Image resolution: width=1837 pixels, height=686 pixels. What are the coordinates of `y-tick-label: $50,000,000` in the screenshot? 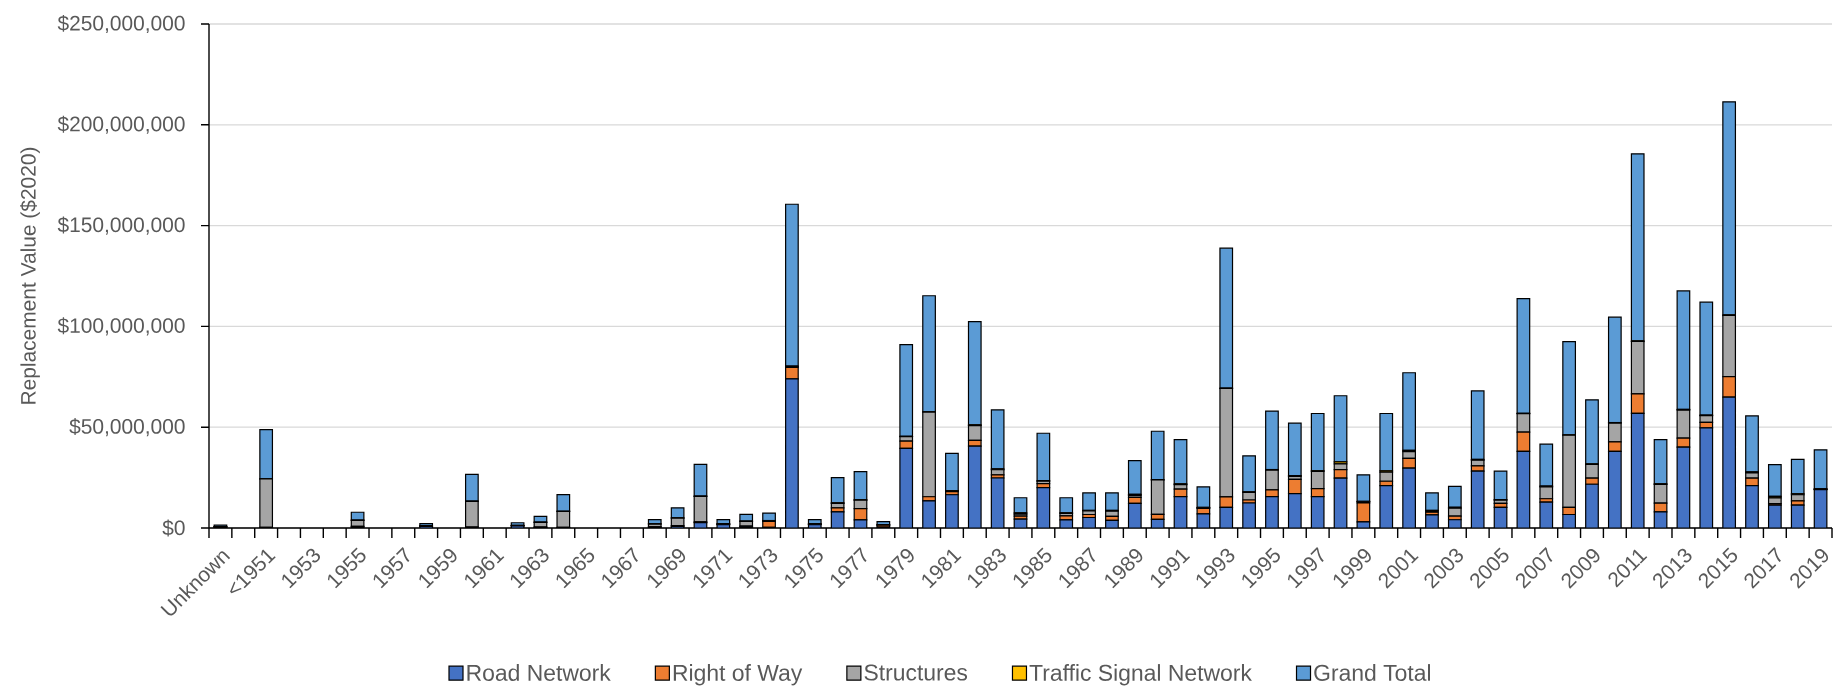 It's located at (127, 427).